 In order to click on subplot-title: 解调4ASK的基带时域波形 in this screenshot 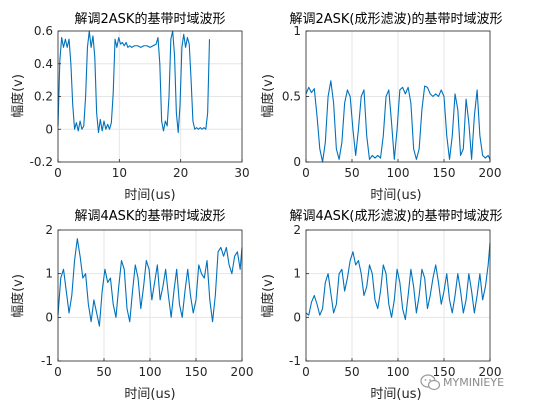, I will do `click(150, 216)`.